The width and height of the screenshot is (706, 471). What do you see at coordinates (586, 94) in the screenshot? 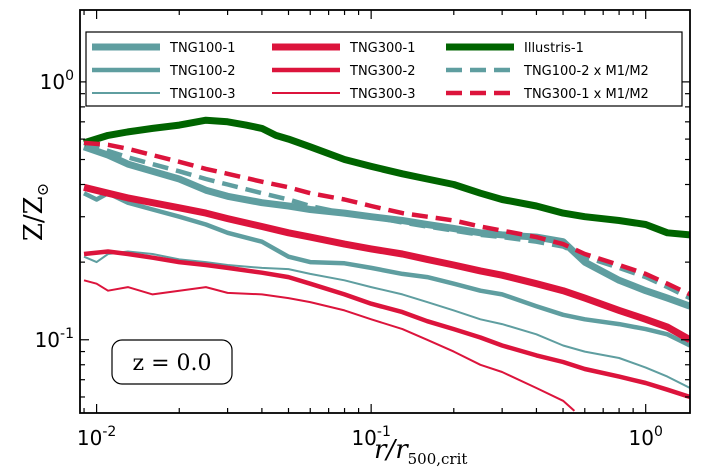
I see `legend-label-8: TNG300-1 x M1/M2` at bounding box center [586, 94].